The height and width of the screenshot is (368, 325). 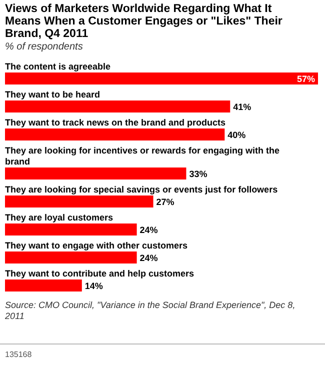 I want to click on data-label: 14%, so click(x=93, y=286).